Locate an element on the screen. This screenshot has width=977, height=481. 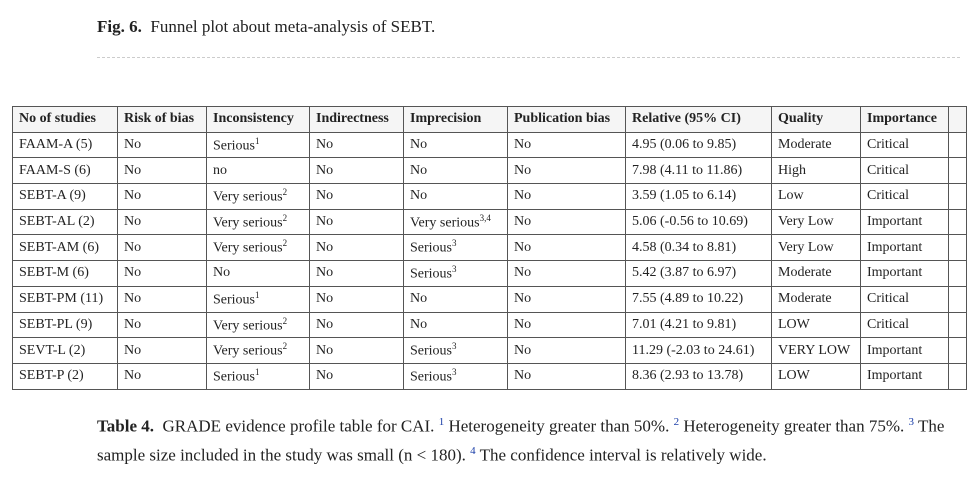
header-cell: Indirectness is located at coordinates (356, 119).